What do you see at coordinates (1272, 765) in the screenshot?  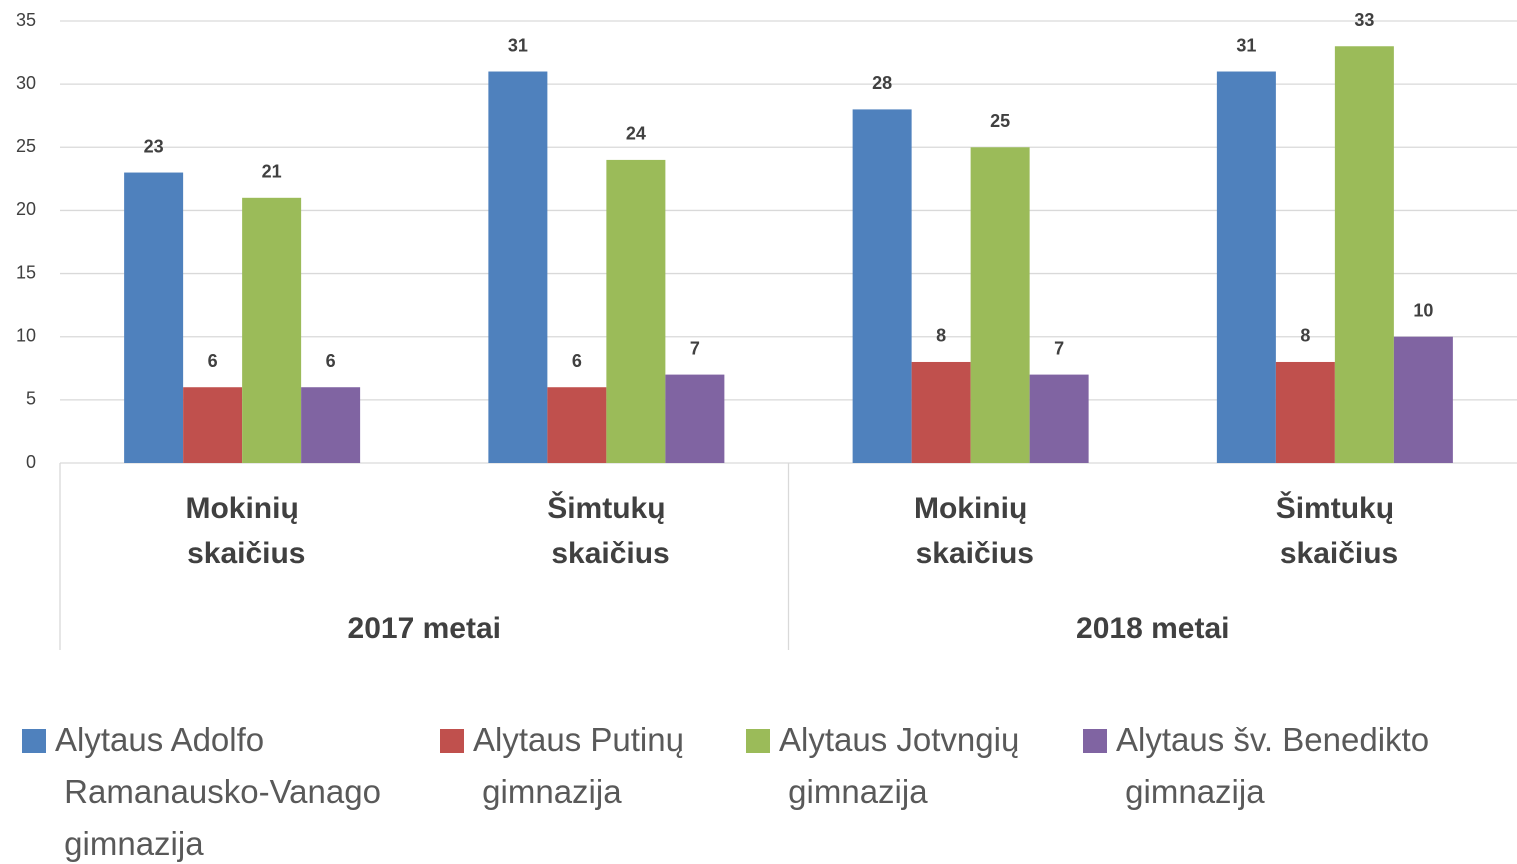 I see `legend-label: Alytaus šv. Benedikto gimnazija` at bounding box center [1272, 765].